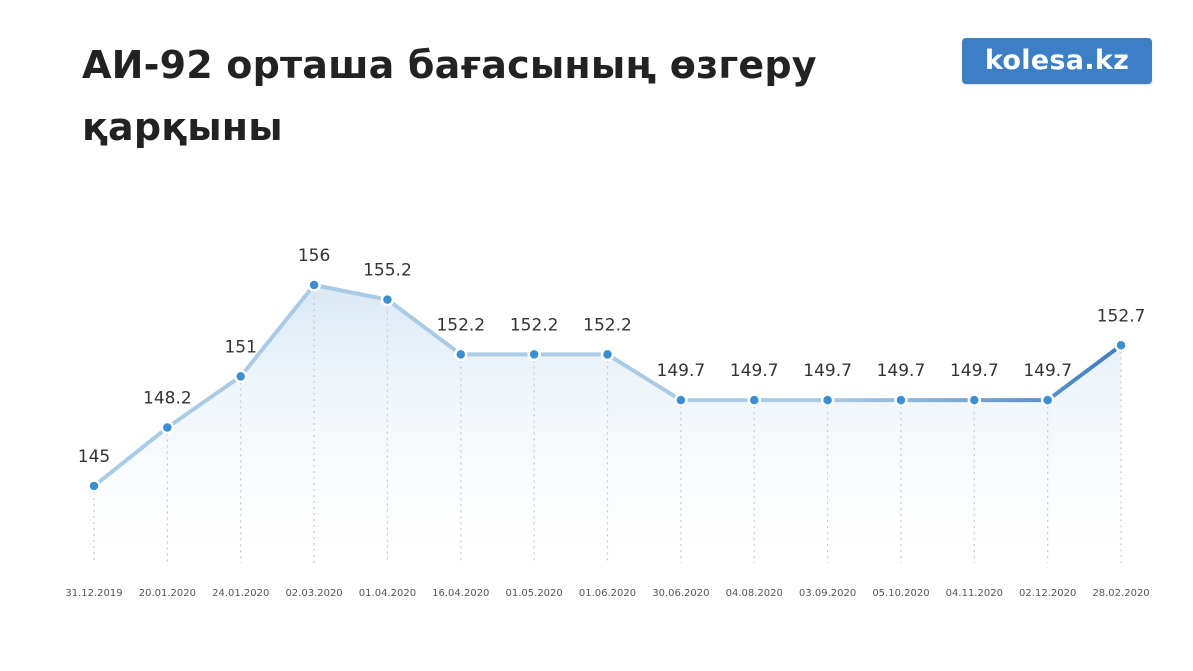  I want to click on x-tick-label: 02.12.2020, so click(1047, 593).